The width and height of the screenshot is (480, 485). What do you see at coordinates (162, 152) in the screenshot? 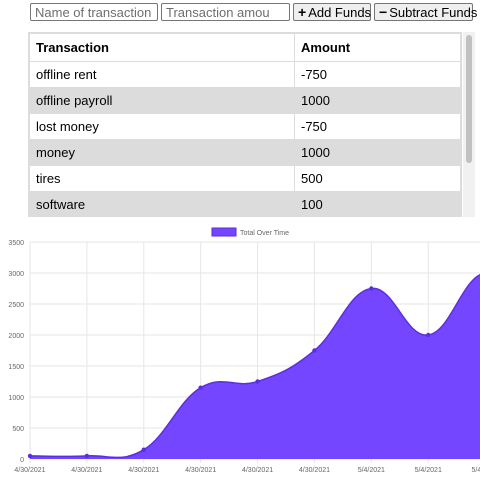
I see `transaction-name: money` at bounding box center [162, 152].